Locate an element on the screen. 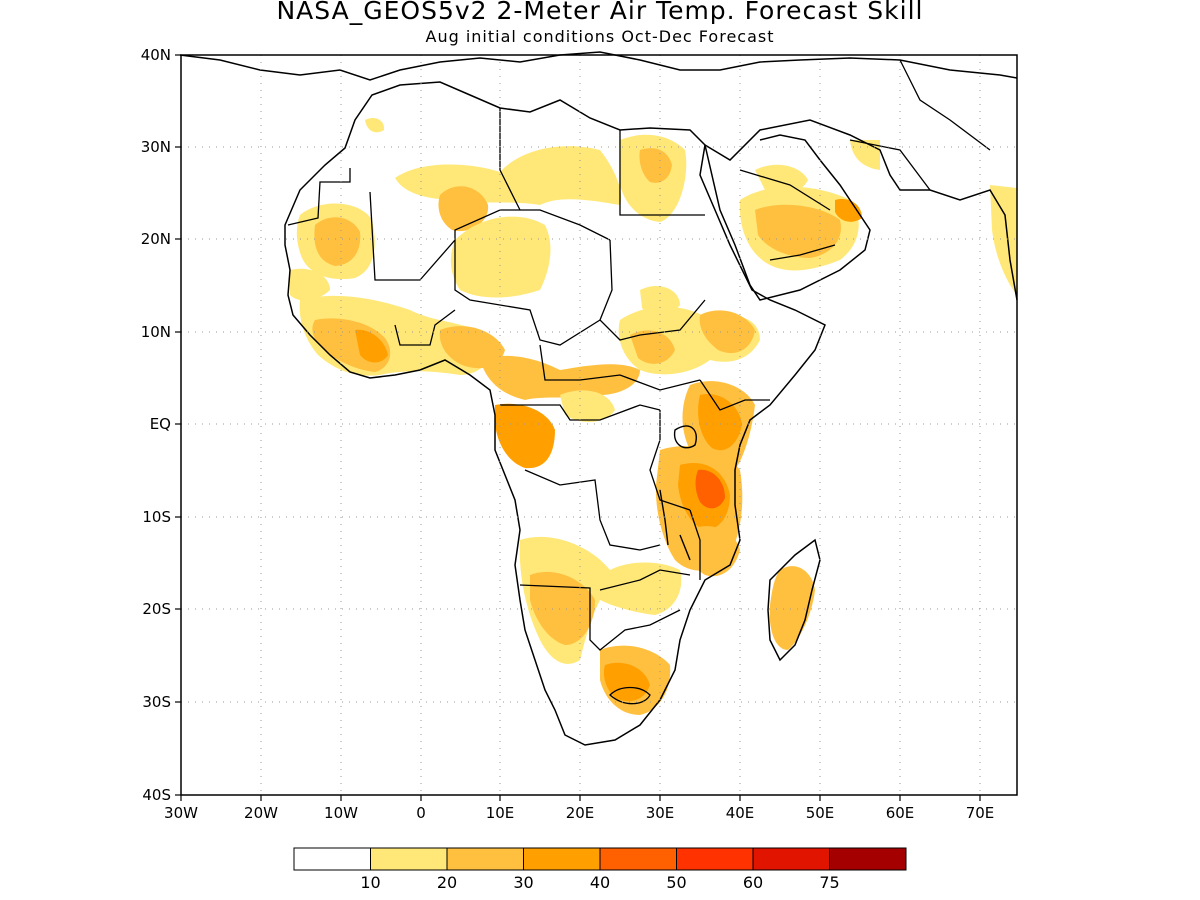 This screenshot has width=1200, height=900. lat-label: 30S is located at coordinates (156, 702).